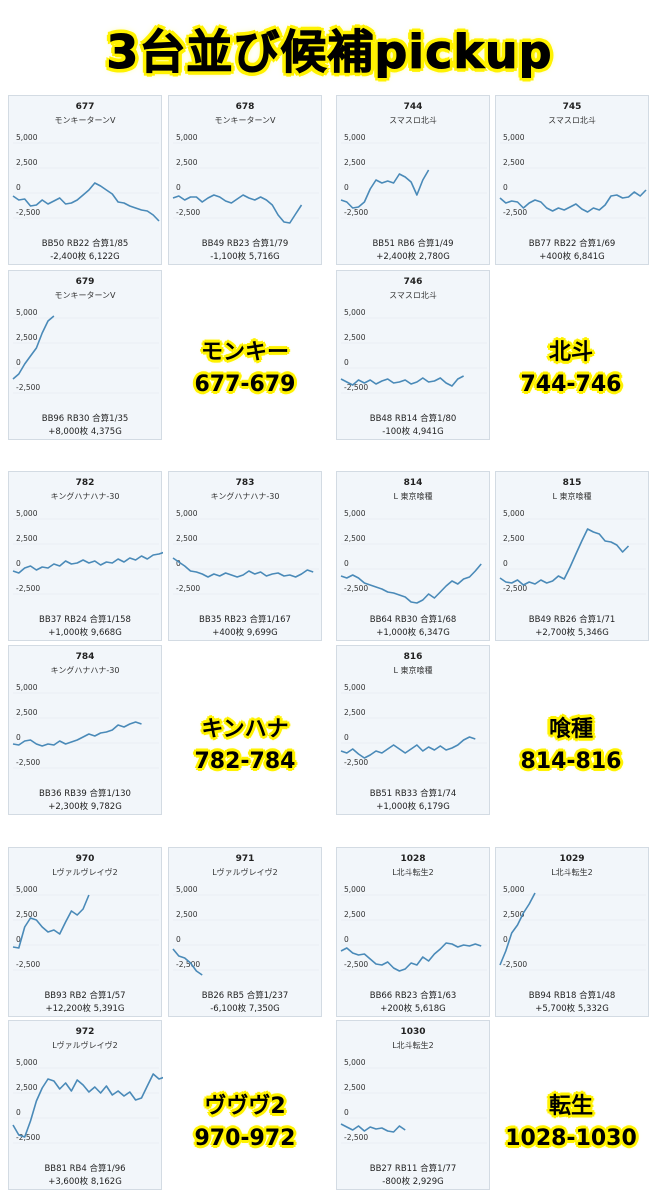 The height and width of the screenshot is (1200, 659). Describe the element at coordinates (245, 761) in the screenshot. I see `group-range: 782-784` at that location.